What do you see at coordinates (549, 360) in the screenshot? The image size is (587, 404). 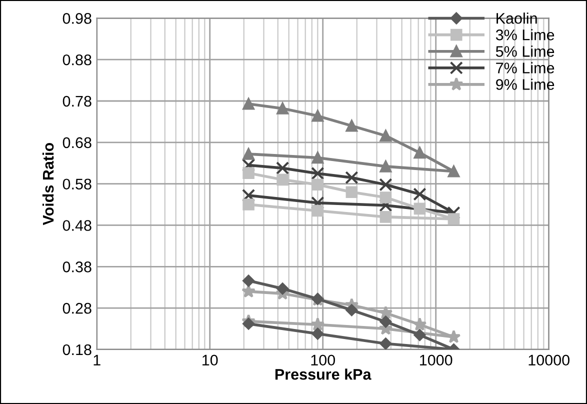 I see `x-tick-label: 10000` at bounding box center [549, 360].